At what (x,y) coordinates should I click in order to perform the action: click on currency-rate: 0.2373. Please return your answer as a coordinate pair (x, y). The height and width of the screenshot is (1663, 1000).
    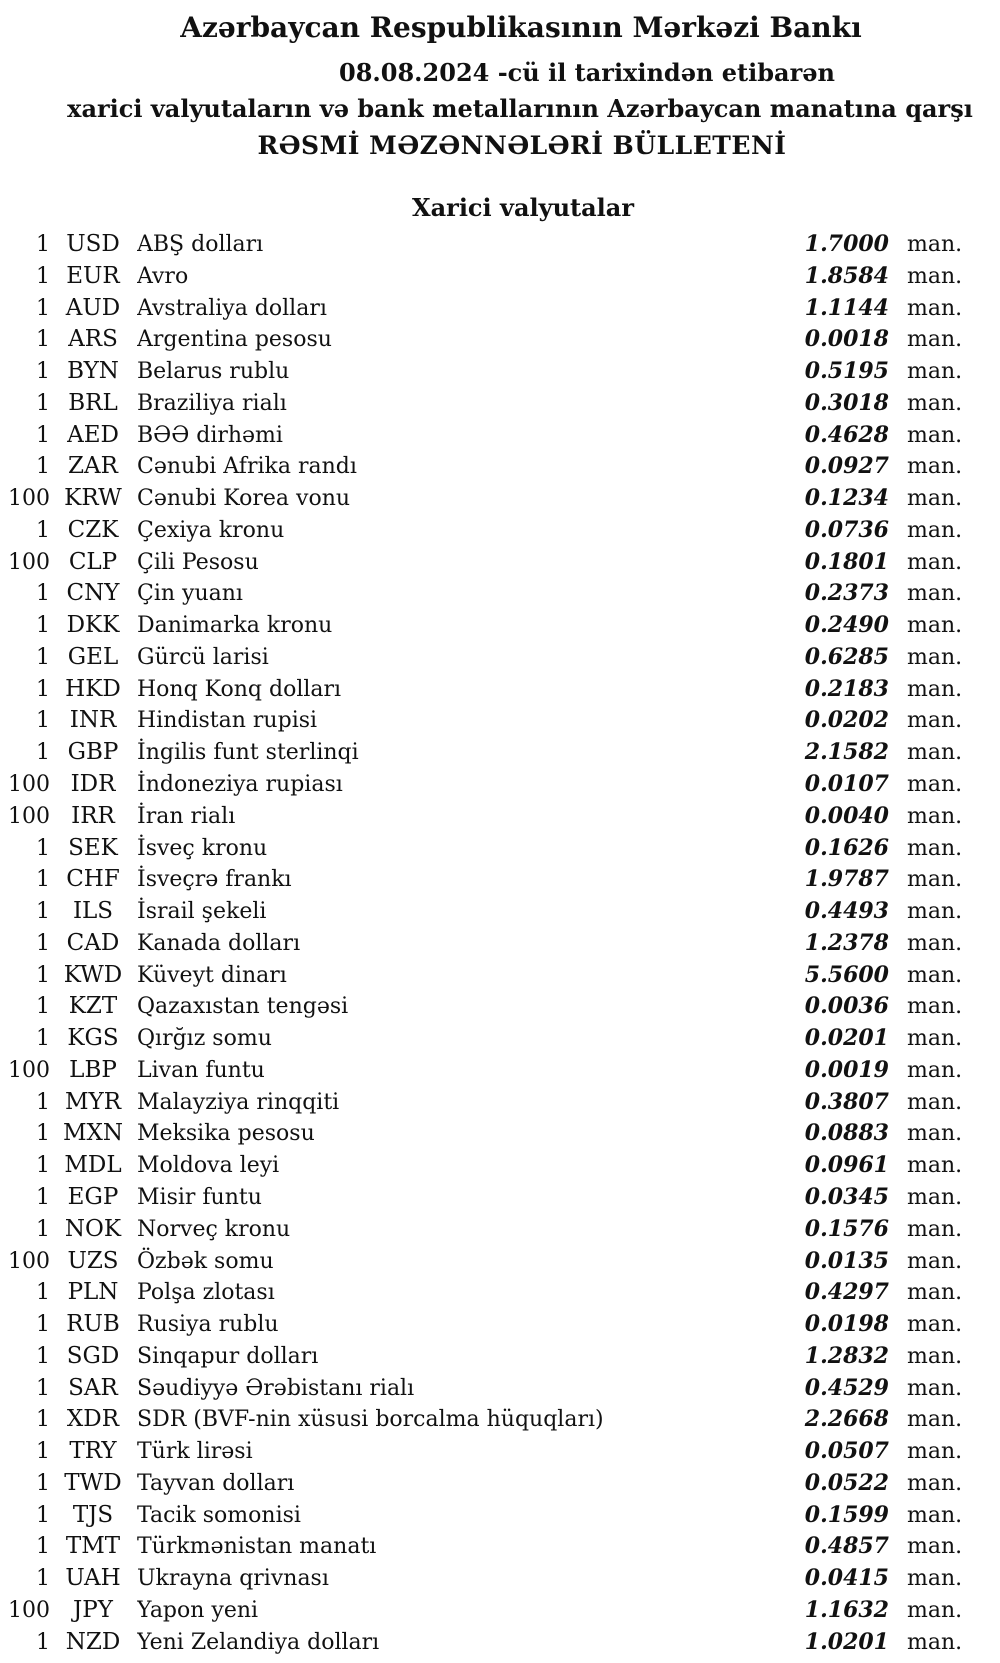
    Looking at the image, I should click on (846, 593).